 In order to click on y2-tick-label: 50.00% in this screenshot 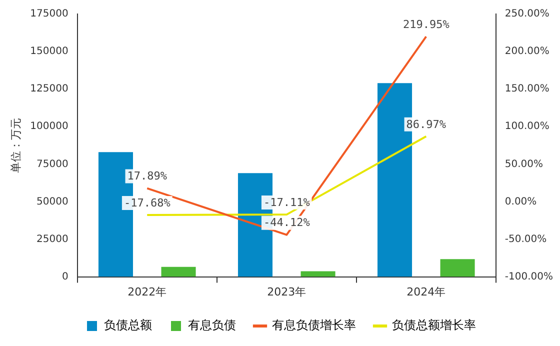, I will do `click(524, 164)`.